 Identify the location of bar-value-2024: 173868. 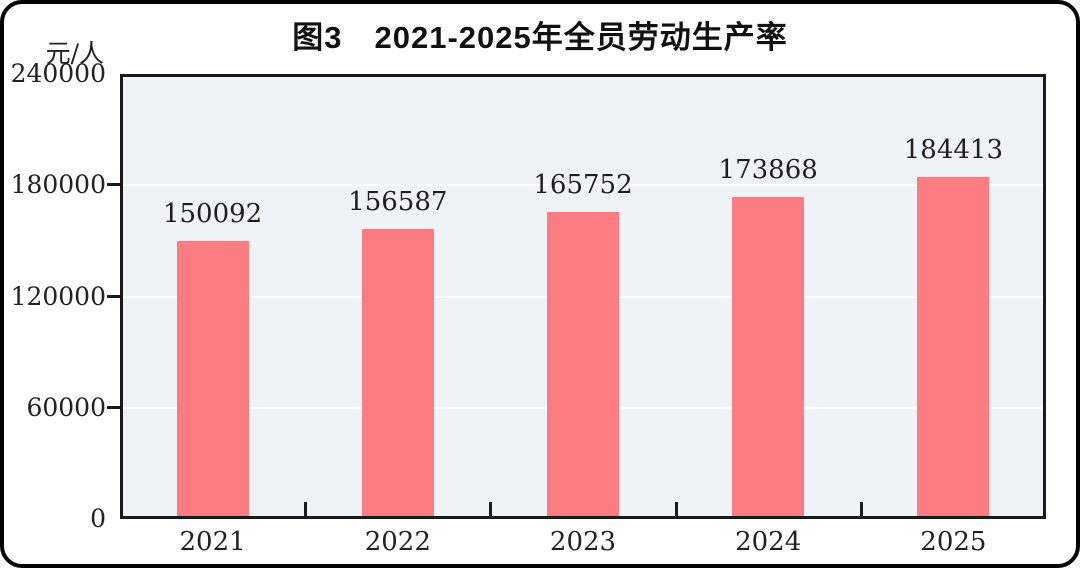
(768, 169).